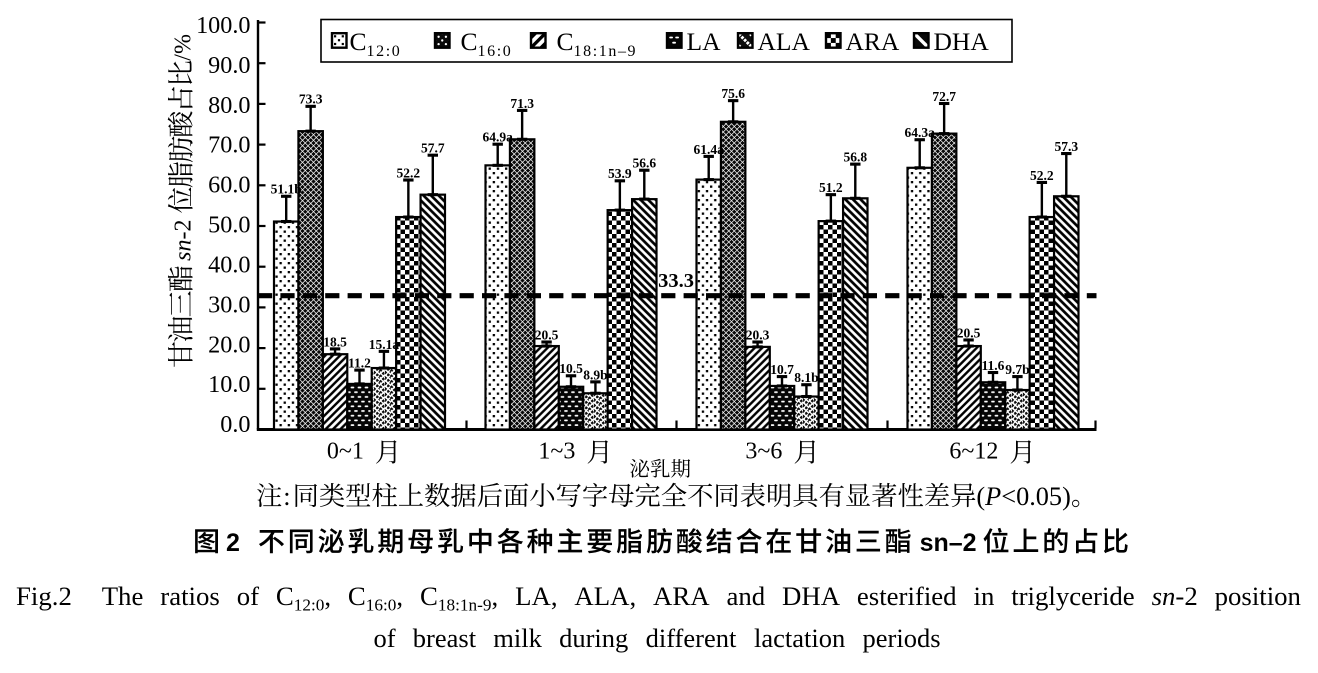 This screenshot has width=1318, height=673. I want to click on svg-text: 18.5, so click(335, 341).